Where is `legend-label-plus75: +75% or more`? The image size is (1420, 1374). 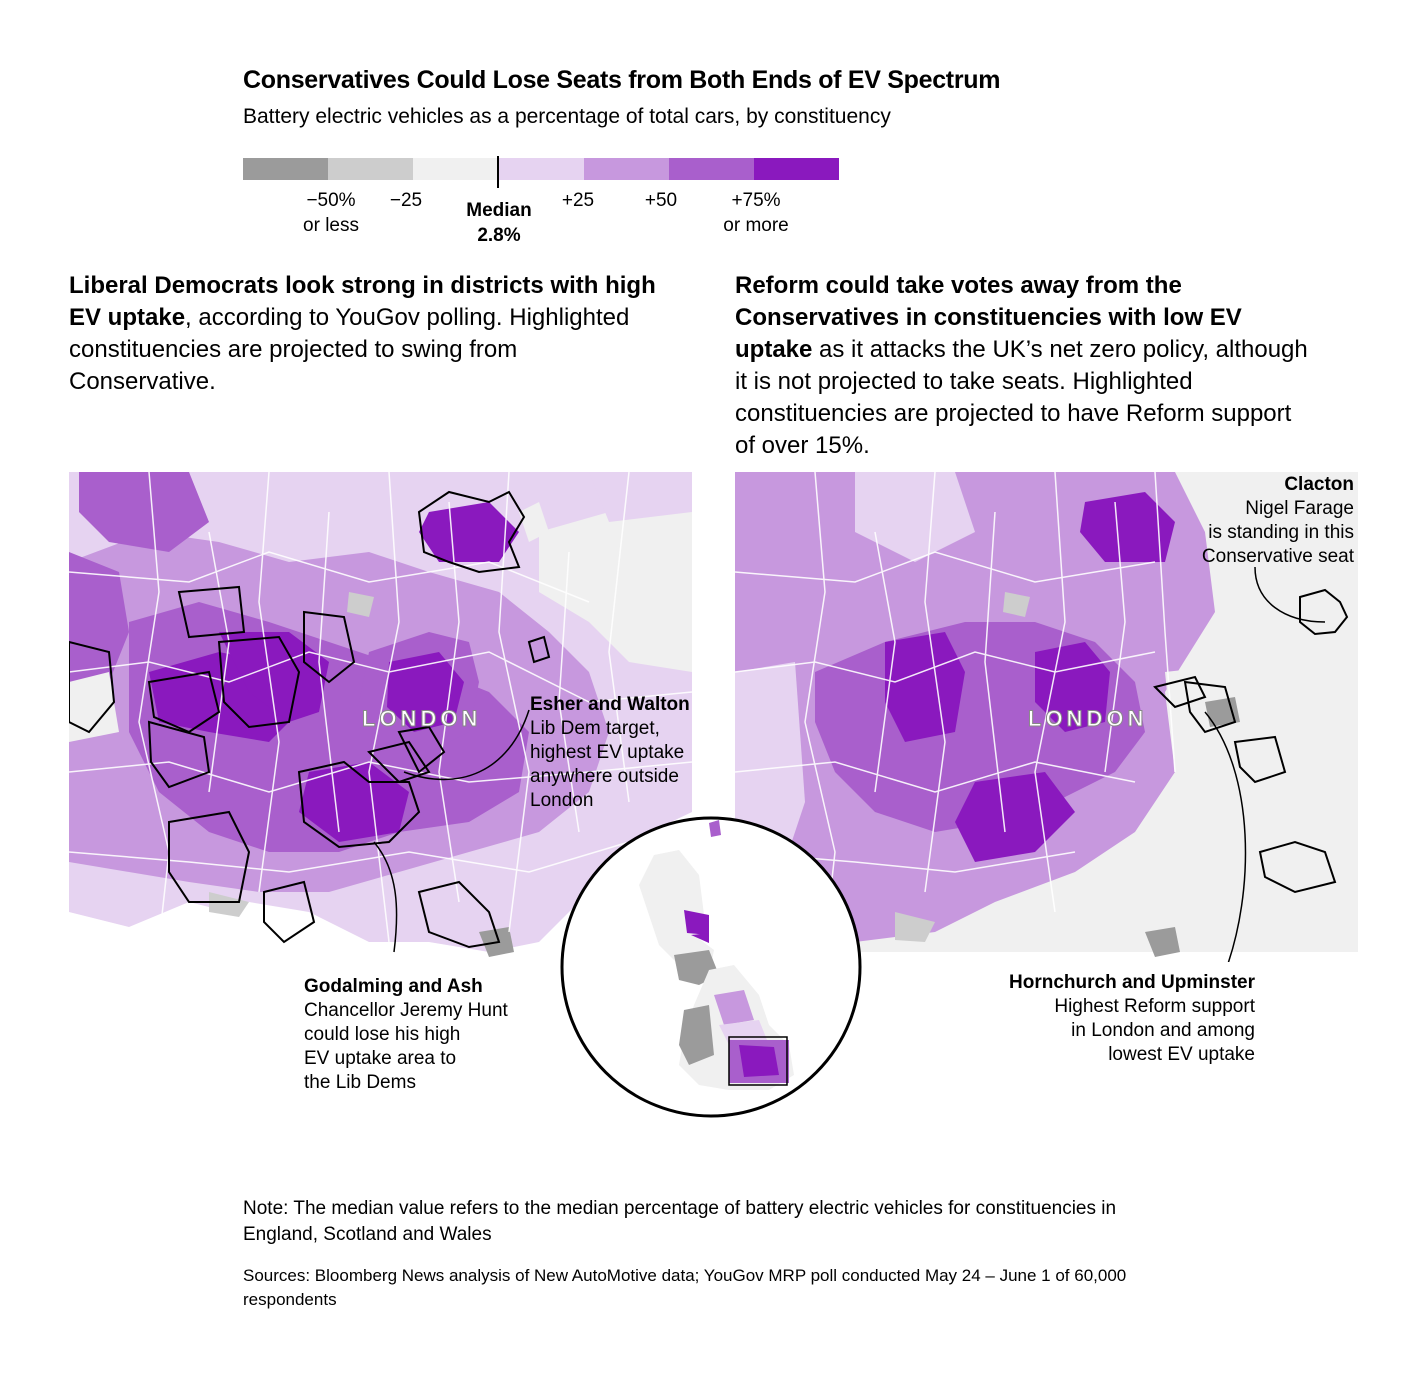 legend-label-plus75: +75% or more is located at coordinates (756, 213).